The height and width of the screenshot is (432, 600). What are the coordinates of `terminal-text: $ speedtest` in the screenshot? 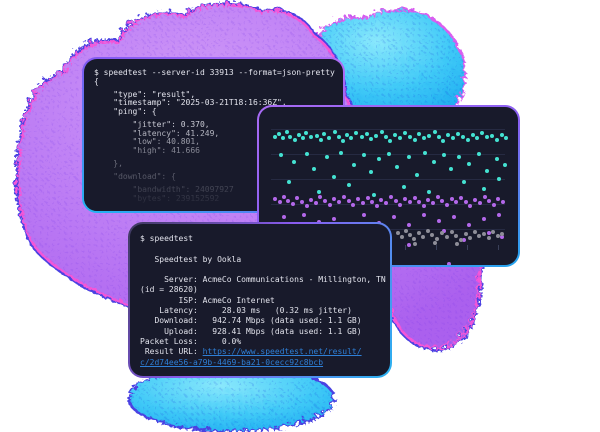 It's located at (166, 238).